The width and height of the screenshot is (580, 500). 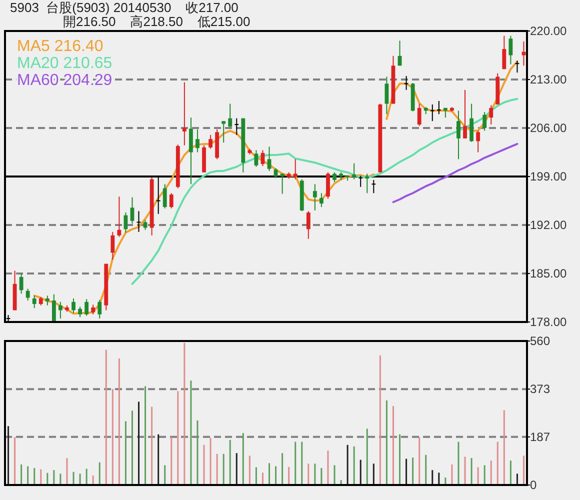 I want to click on y-tick-label: 187, so click(x=540, y=437).